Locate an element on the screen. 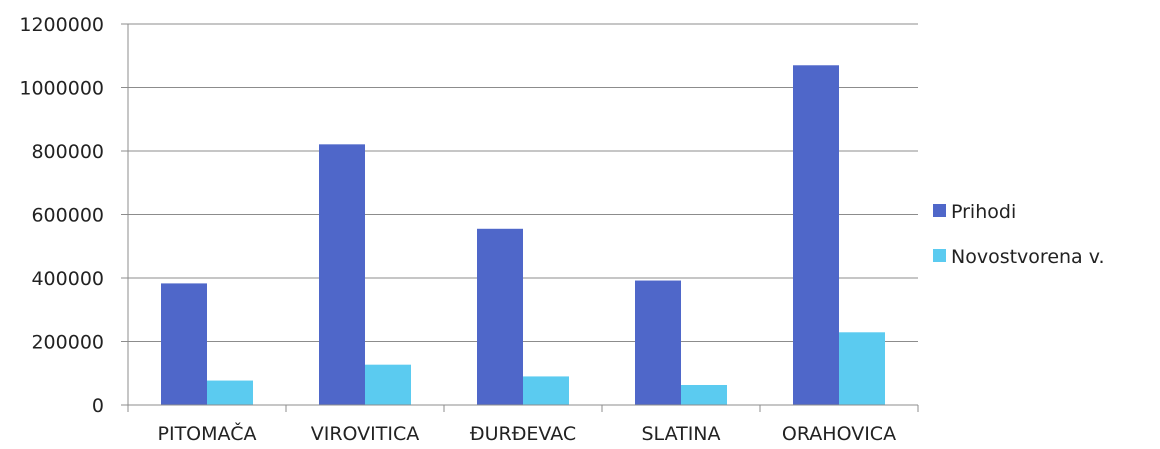  legend-label: Prihodi is located at coordinates (983, 212).